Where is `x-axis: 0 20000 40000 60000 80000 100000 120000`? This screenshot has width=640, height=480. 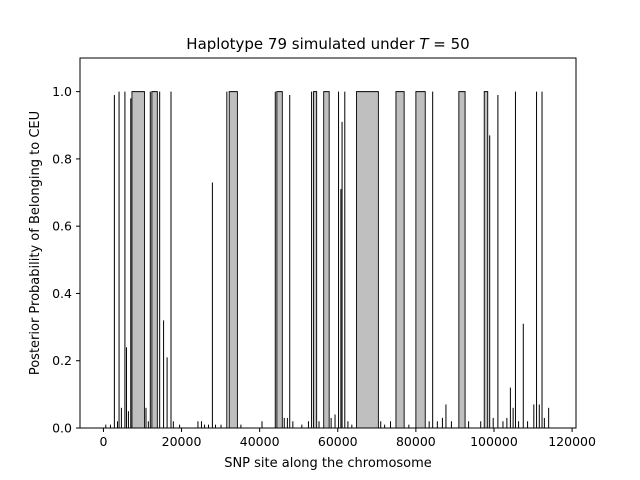 x-axis: 0 20000 40000 60000 80000 100000 120000 is located at coordinates (347, 438).